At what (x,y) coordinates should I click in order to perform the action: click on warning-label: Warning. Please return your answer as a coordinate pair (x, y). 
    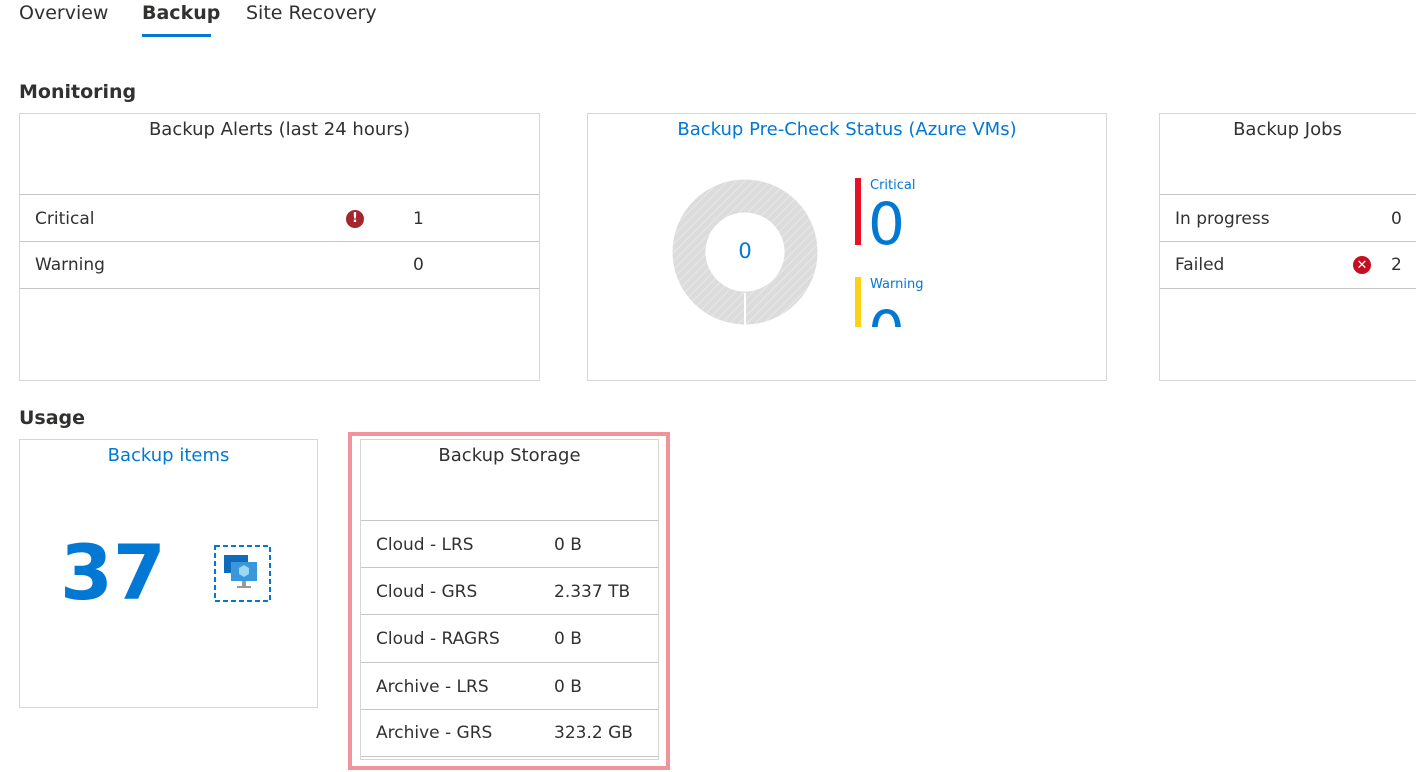
    Looking at the image, I should click on (897, 284).